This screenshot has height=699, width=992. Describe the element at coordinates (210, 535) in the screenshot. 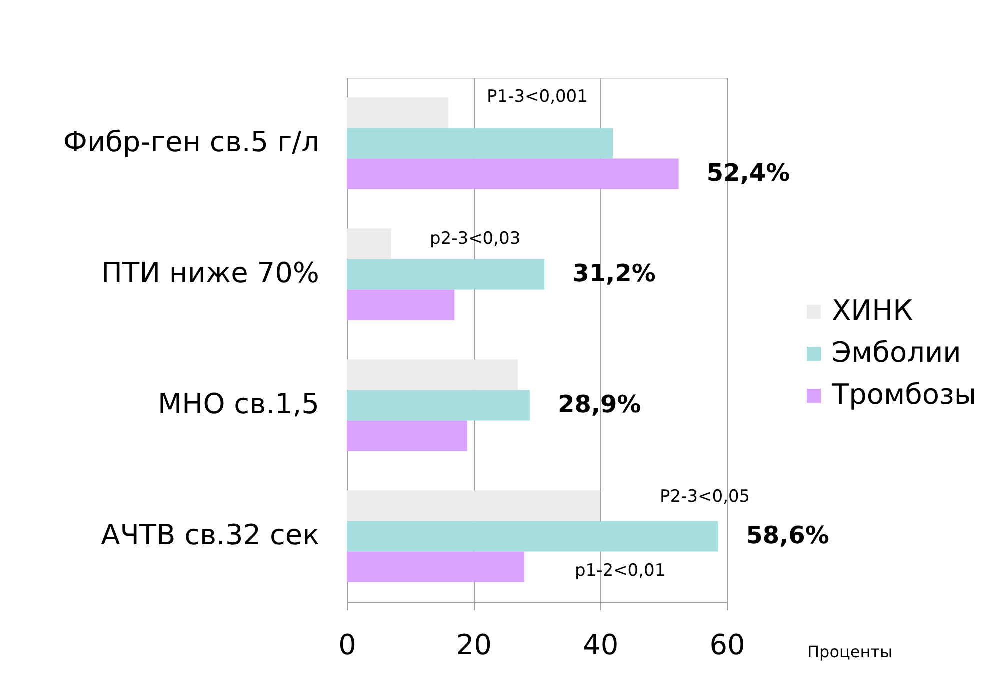

I see `y-tick-label: АЧТВ св.32 сек` at that location.